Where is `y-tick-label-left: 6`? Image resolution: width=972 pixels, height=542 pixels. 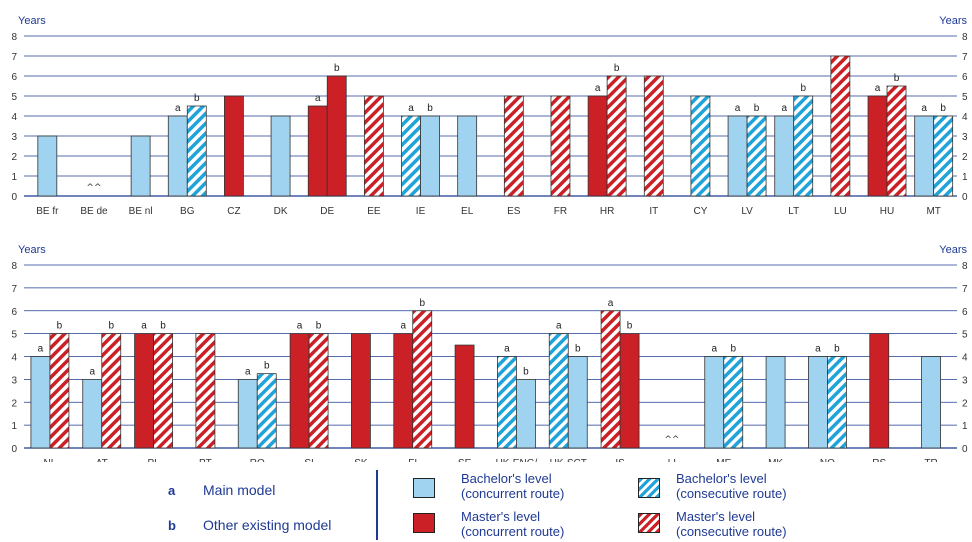
y-tick-label-left: 6 is located at coordinates (14, 312).